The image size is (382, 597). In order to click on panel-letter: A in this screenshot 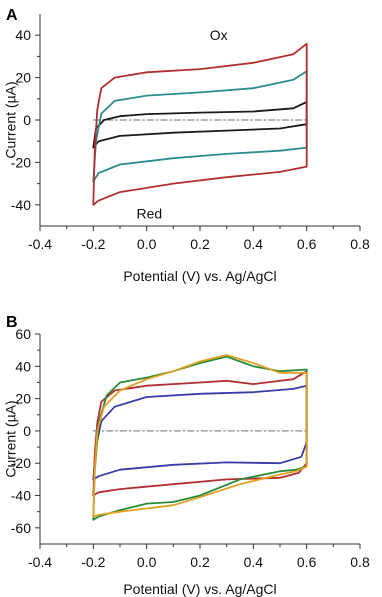, I will do `click(12, 15)`.